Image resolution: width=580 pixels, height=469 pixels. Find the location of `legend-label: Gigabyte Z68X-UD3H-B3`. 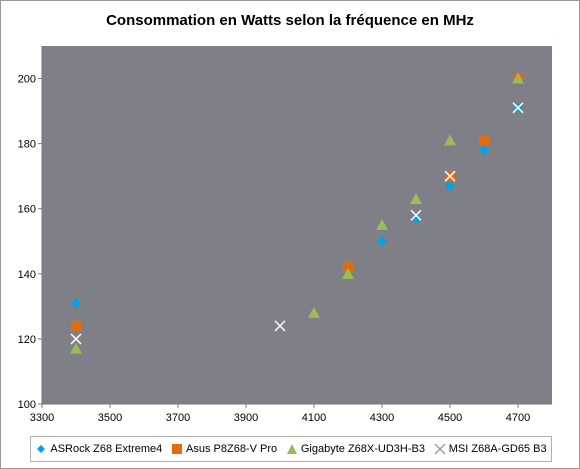

legend-label: Gigabyte Z68X-UD3H-B3 is located at coordinates (362, 449).